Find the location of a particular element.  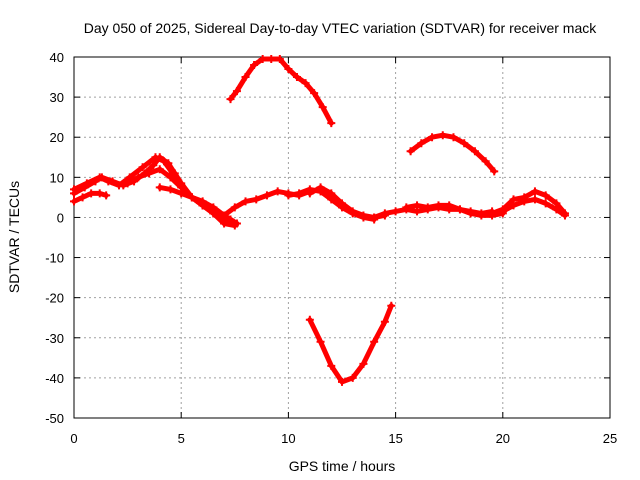

y-axis-label: SDTVAR / TECUs is located at coordinates (14, 237).